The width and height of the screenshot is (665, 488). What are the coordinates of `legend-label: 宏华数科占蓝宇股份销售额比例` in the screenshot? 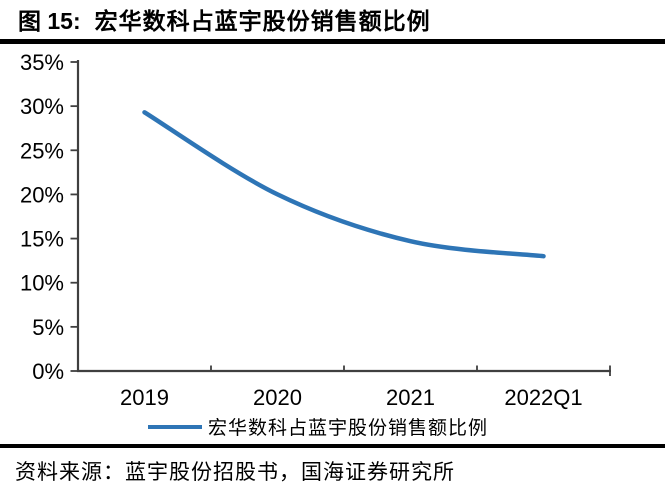 It's located at (348, 428).